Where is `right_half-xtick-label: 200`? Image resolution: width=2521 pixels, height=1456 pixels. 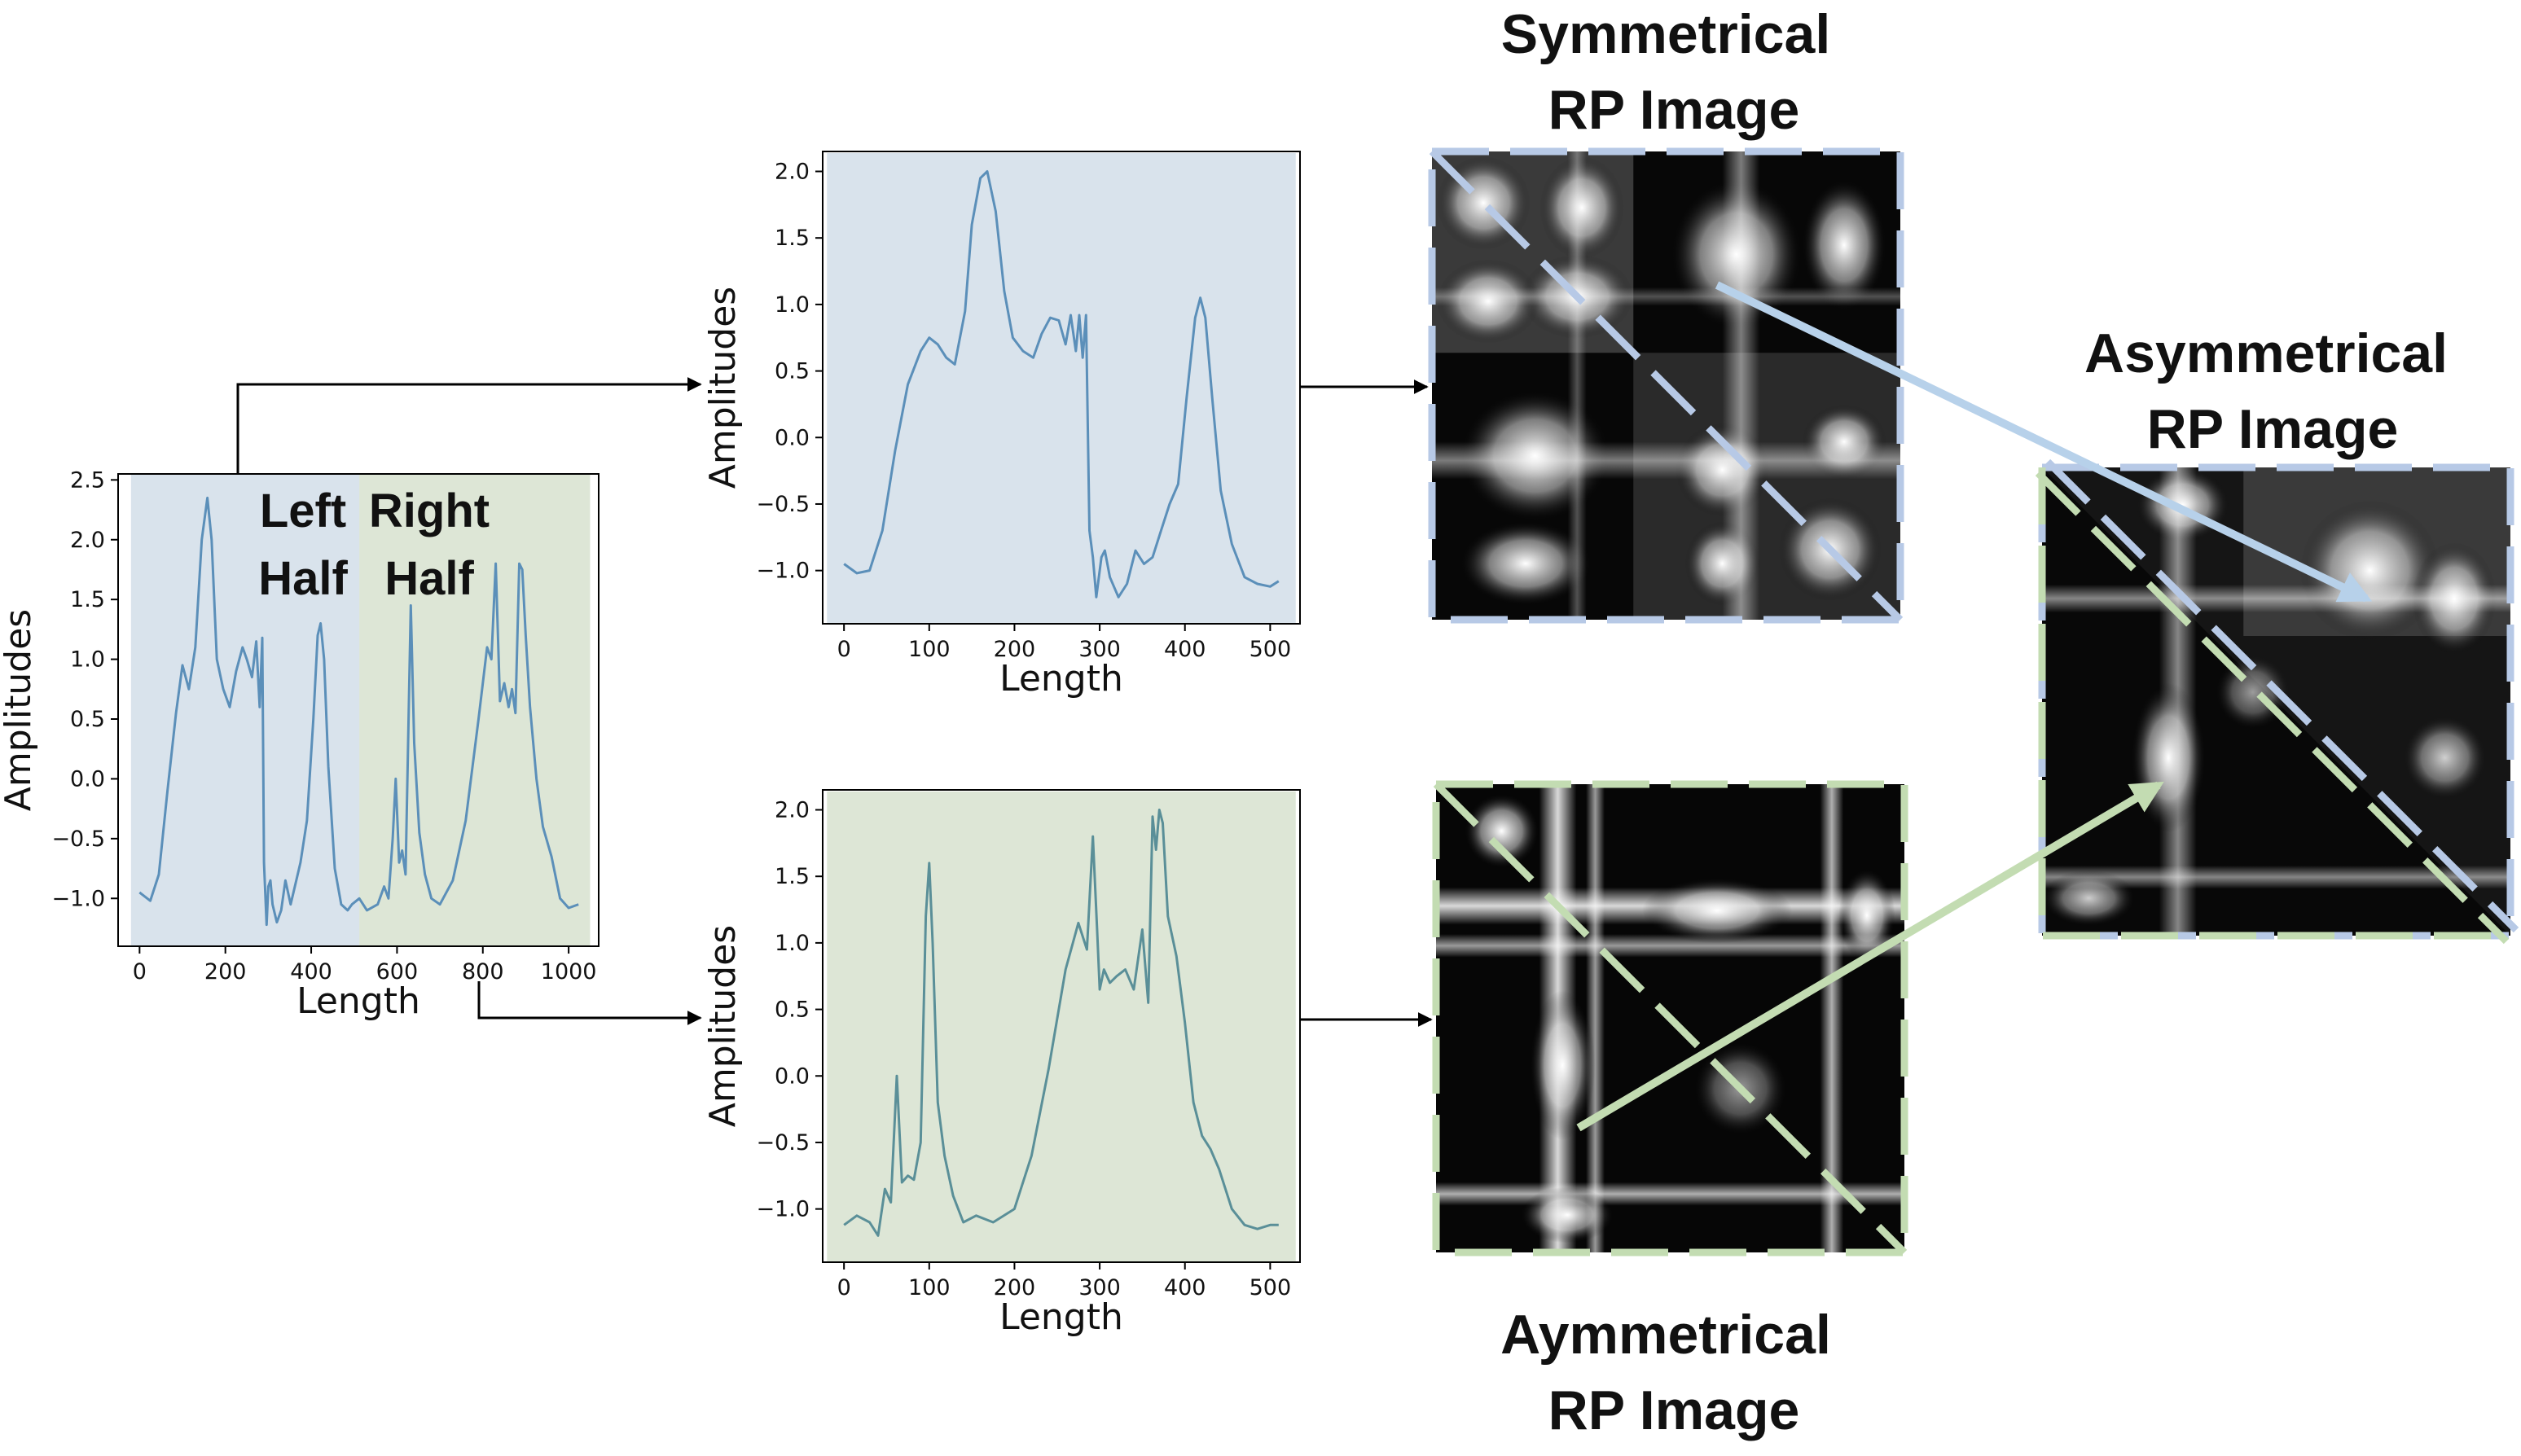
right_half-xtick-label: 200 is located at coordinates (1015, 1287).